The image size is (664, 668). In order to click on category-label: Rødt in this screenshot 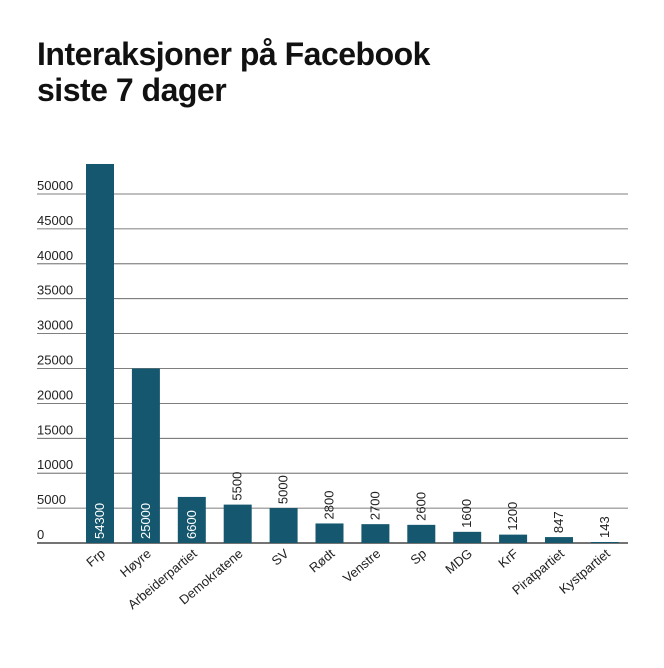, I will do `click(322, 561)`.